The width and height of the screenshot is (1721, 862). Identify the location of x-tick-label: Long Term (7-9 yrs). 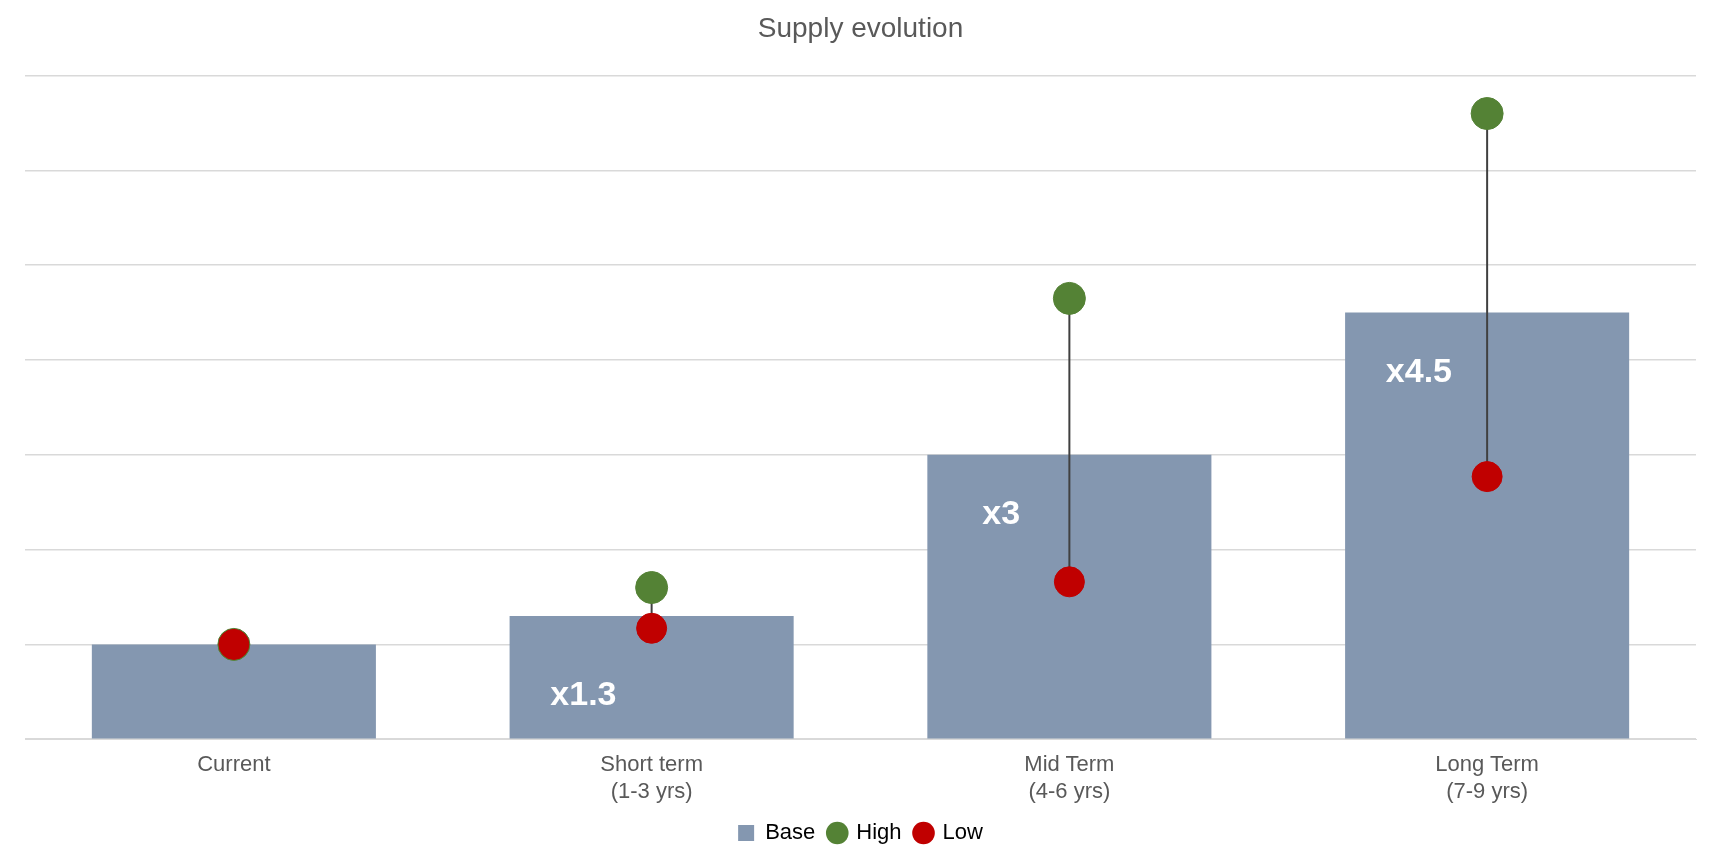
(1487, 777).